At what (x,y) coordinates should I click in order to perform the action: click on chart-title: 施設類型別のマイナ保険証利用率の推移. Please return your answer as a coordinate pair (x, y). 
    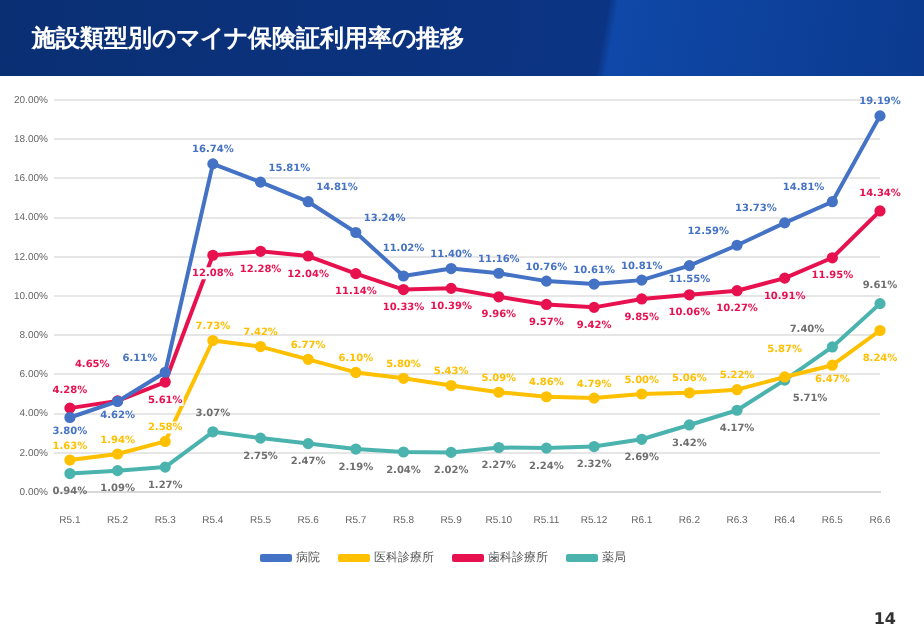
    Looking at the image, I should click on (248, 38).